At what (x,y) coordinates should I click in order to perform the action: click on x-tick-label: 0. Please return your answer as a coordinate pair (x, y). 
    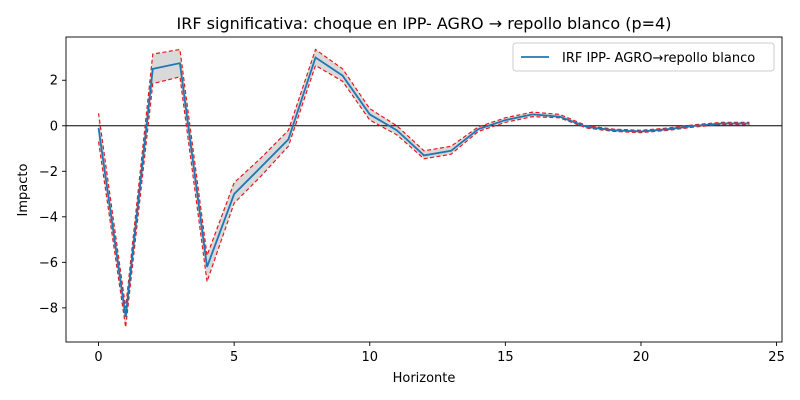
    Looking at the image, I should click on (98, 357).